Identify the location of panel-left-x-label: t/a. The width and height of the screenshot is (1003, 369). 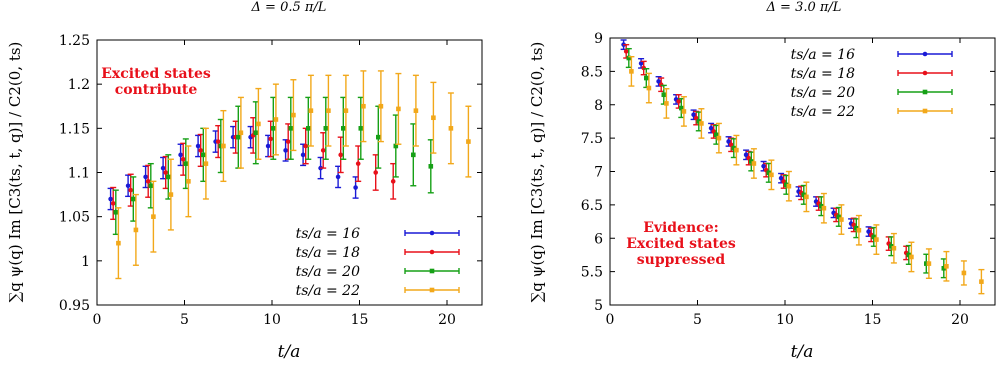
(289, 352).